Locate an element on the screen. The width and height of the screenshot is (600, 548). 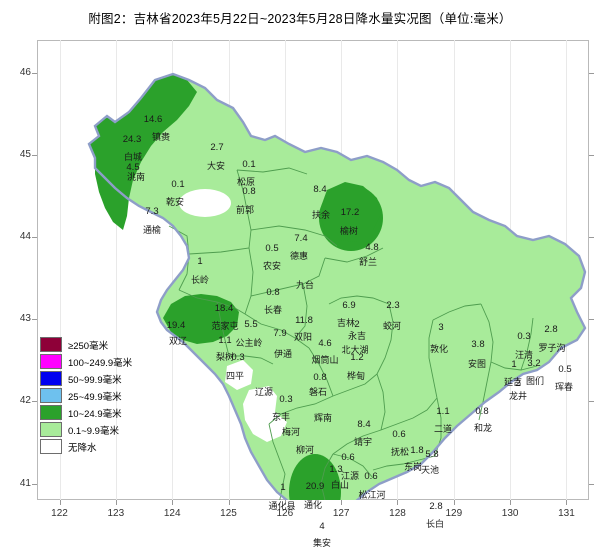
y-tick-label: 43 is located at coordinates (25, 319).